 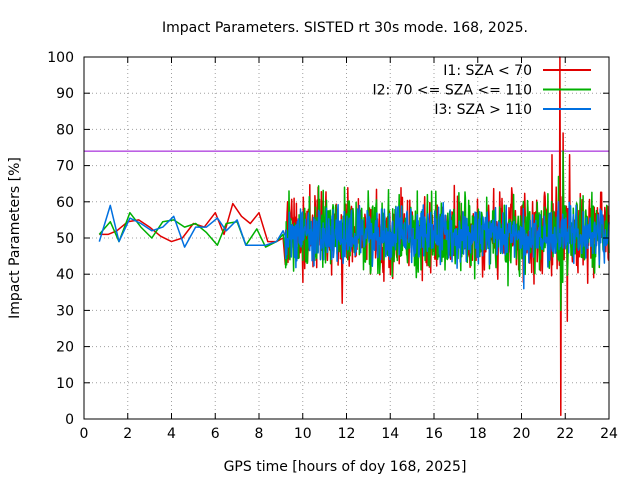 I want to click on x-tick-label: 2, so click(x=127, y=434).